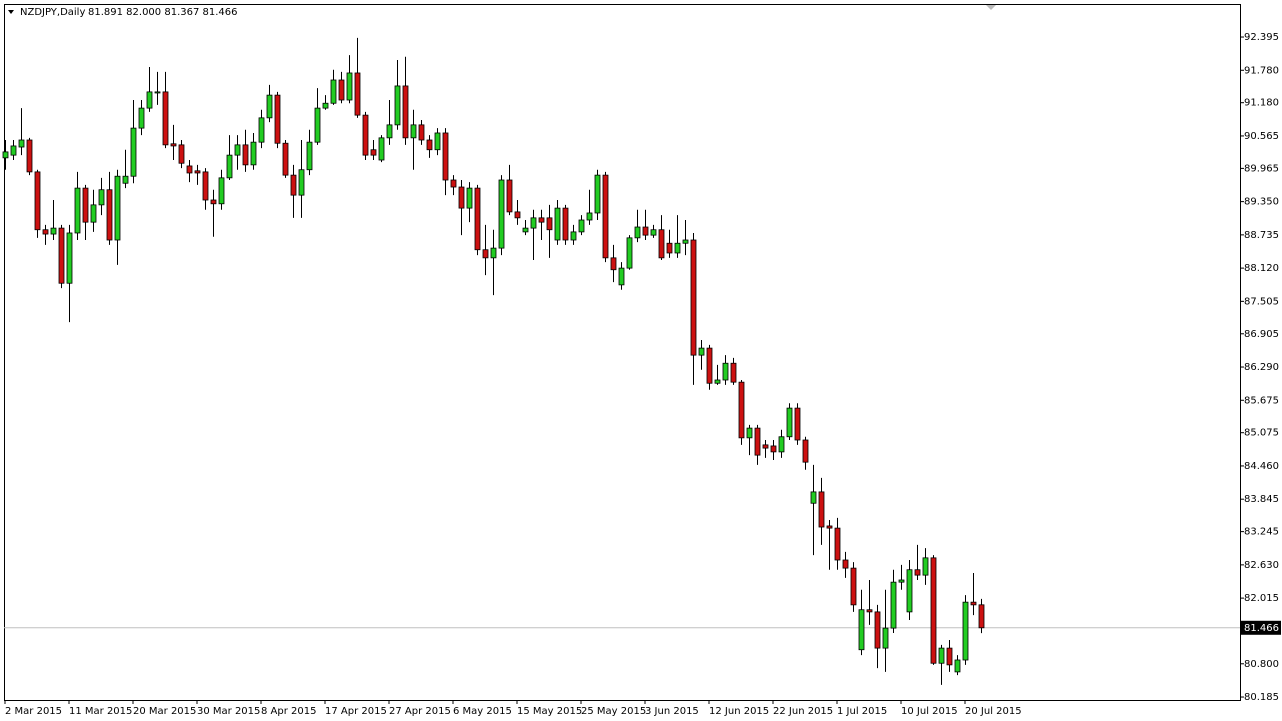 This screenshot has height=721, width=1282. What do you see at coordinates (1261, 268) in the screenshot?
I see `y-tick-label: 88.120` at bounding box center [1261, 268].